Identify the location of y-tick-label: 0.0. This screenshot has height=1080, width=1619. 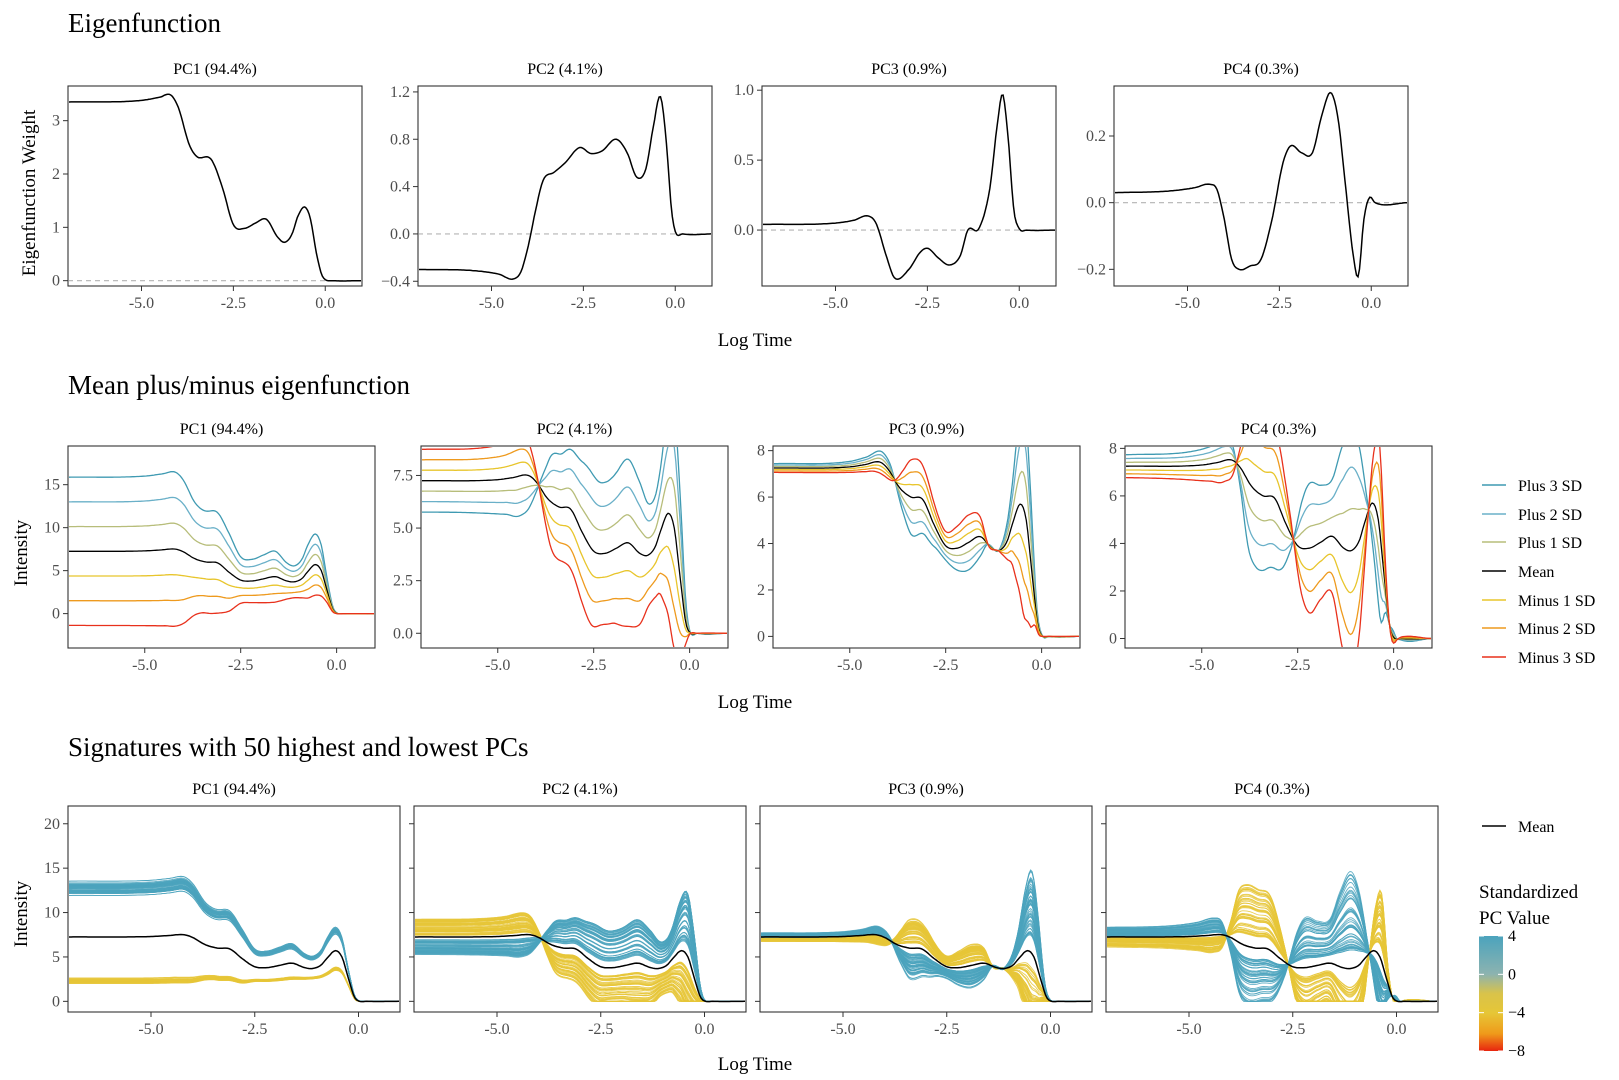
(1096, 203).